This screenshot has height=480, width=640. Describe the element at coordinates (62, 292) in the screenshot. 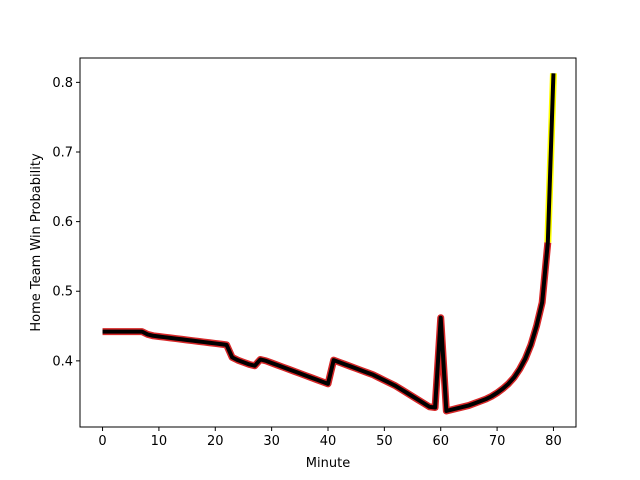

I see `y-tick-label: 0.5` at that location.